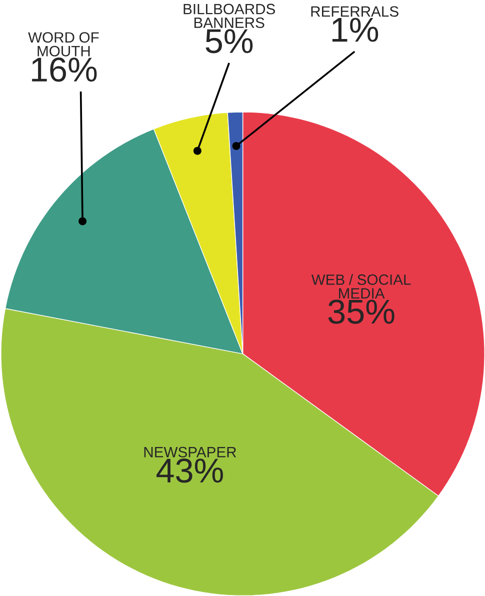 The image size is (485, 596). What do you see at coordinates (190, 452) in the screenshot?
I see `slice-label: NEWSPAPER` at bounding box center [190, 452].